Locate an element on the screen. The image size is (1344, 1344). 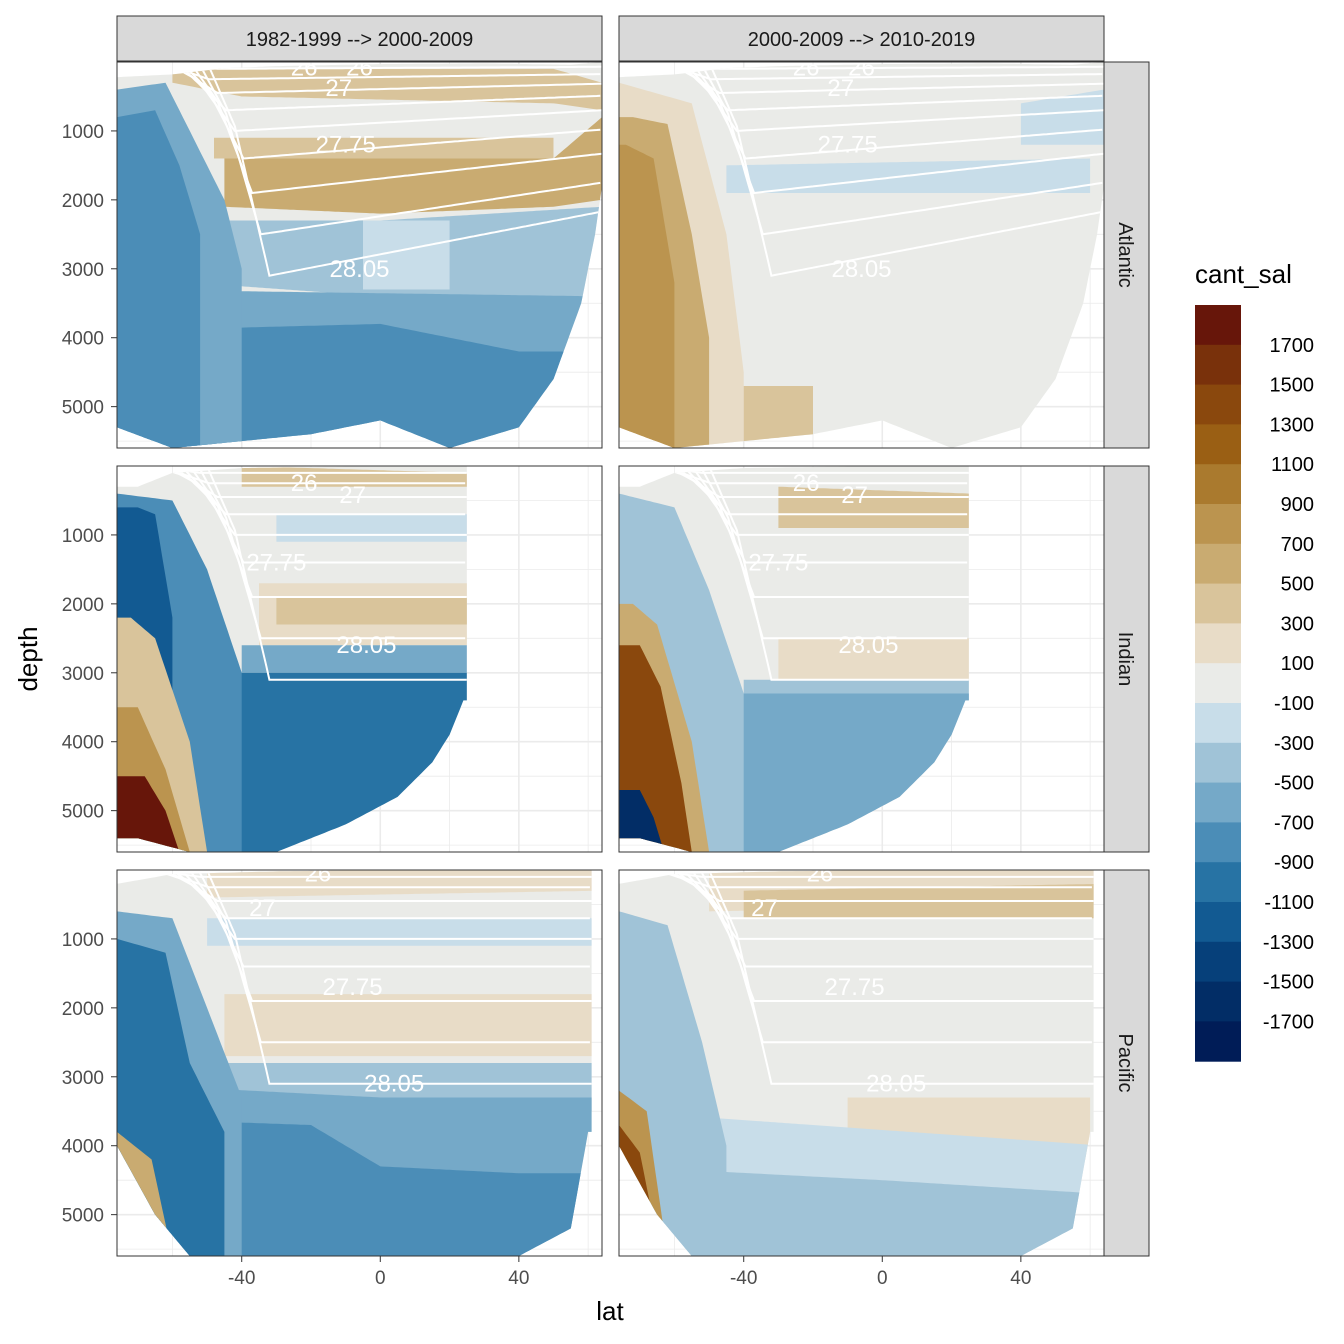
y-axis-title: depth is located at coordinates (28, 658).